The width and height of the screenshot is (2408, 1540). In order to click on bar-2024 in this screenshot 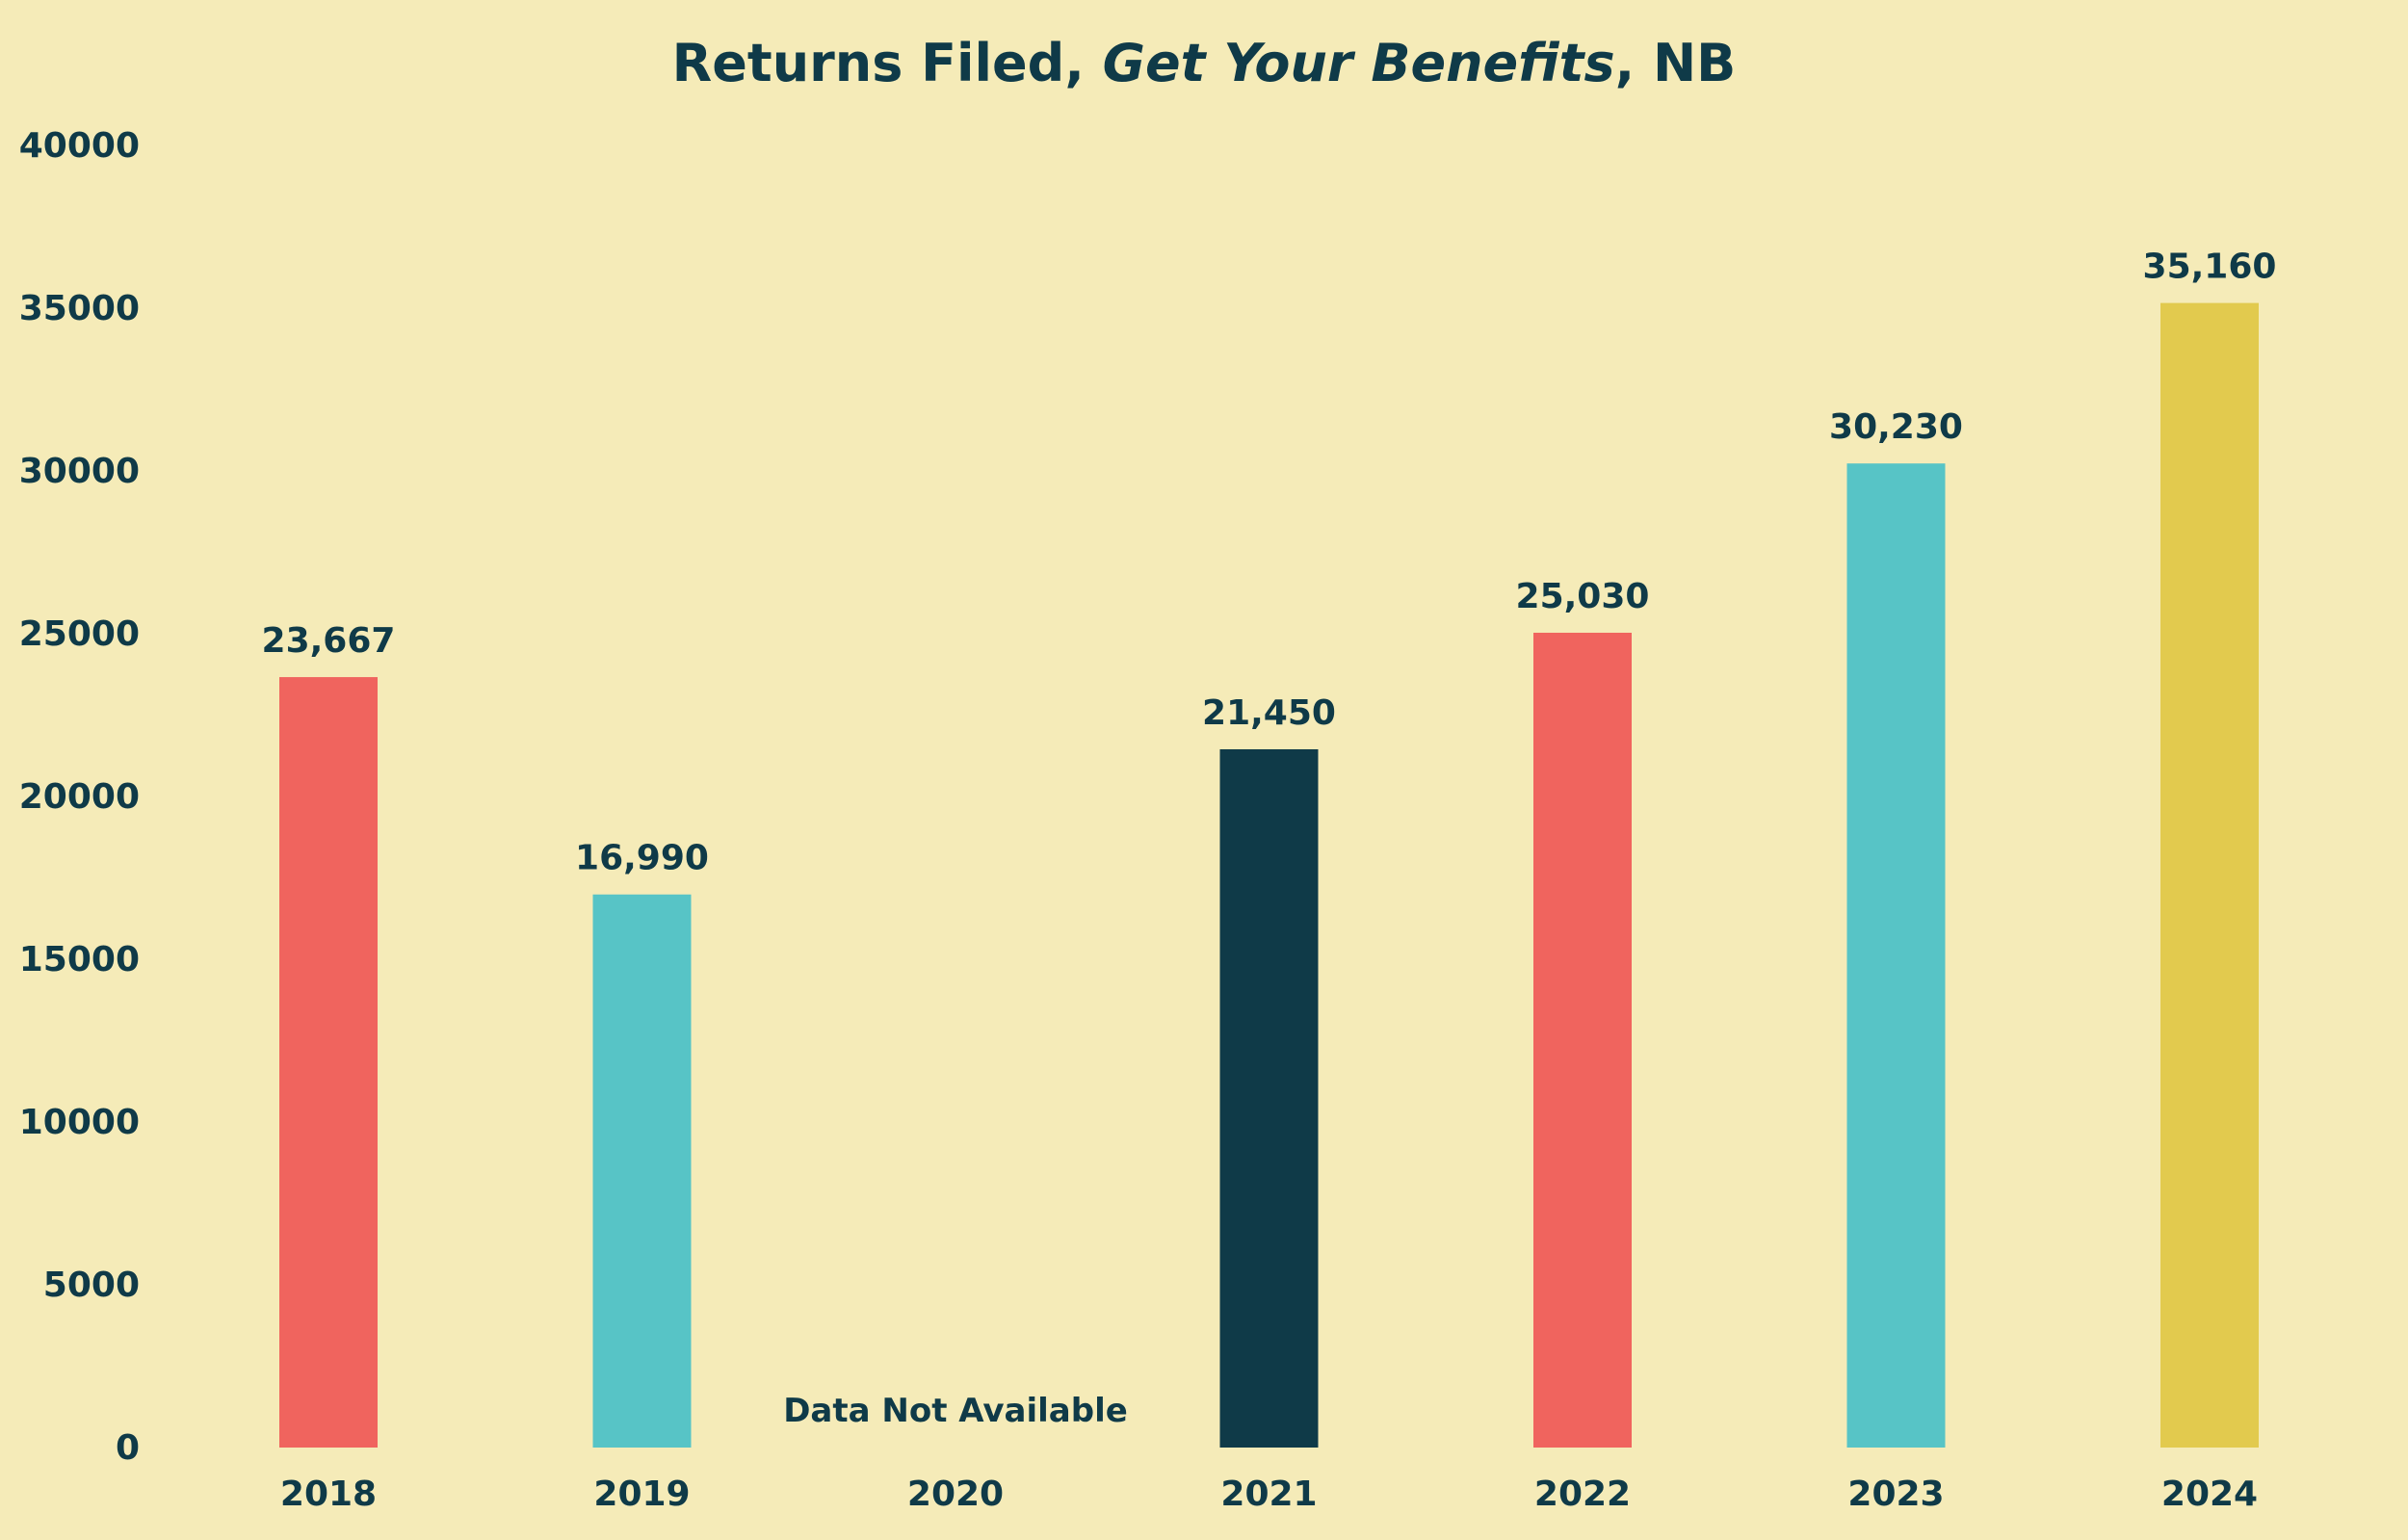, I will do `click(2209, 875)`.